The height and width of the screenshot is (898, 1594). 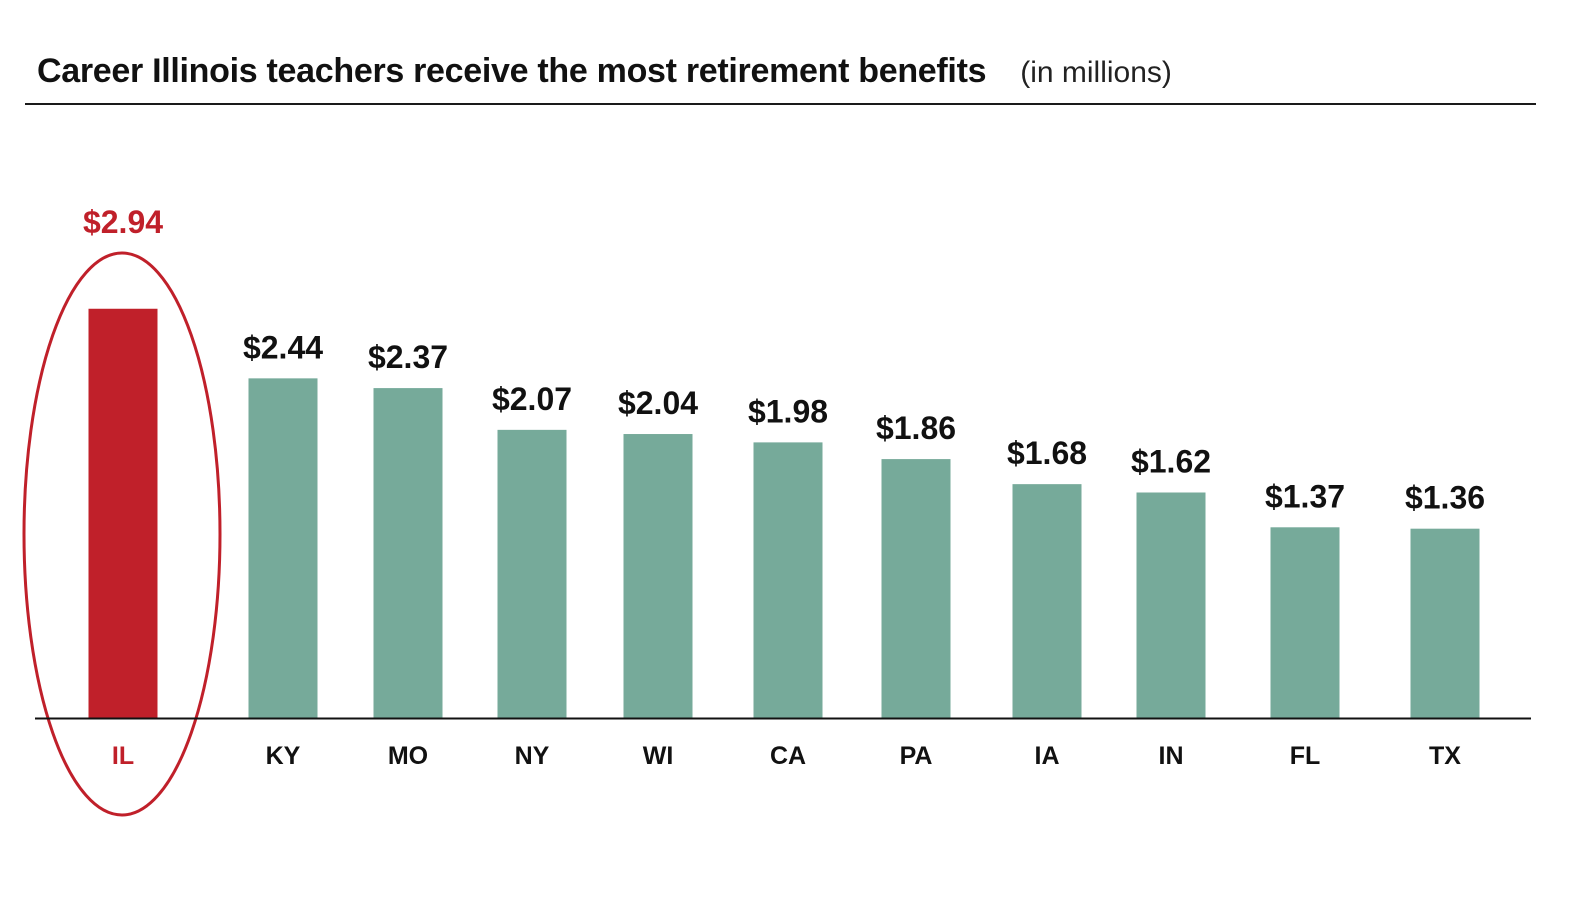 What do you see at coordinates (1445, 498) in the screenshot?
I see `value-label-tx: $1.36` at bounding box center [1445, 498].